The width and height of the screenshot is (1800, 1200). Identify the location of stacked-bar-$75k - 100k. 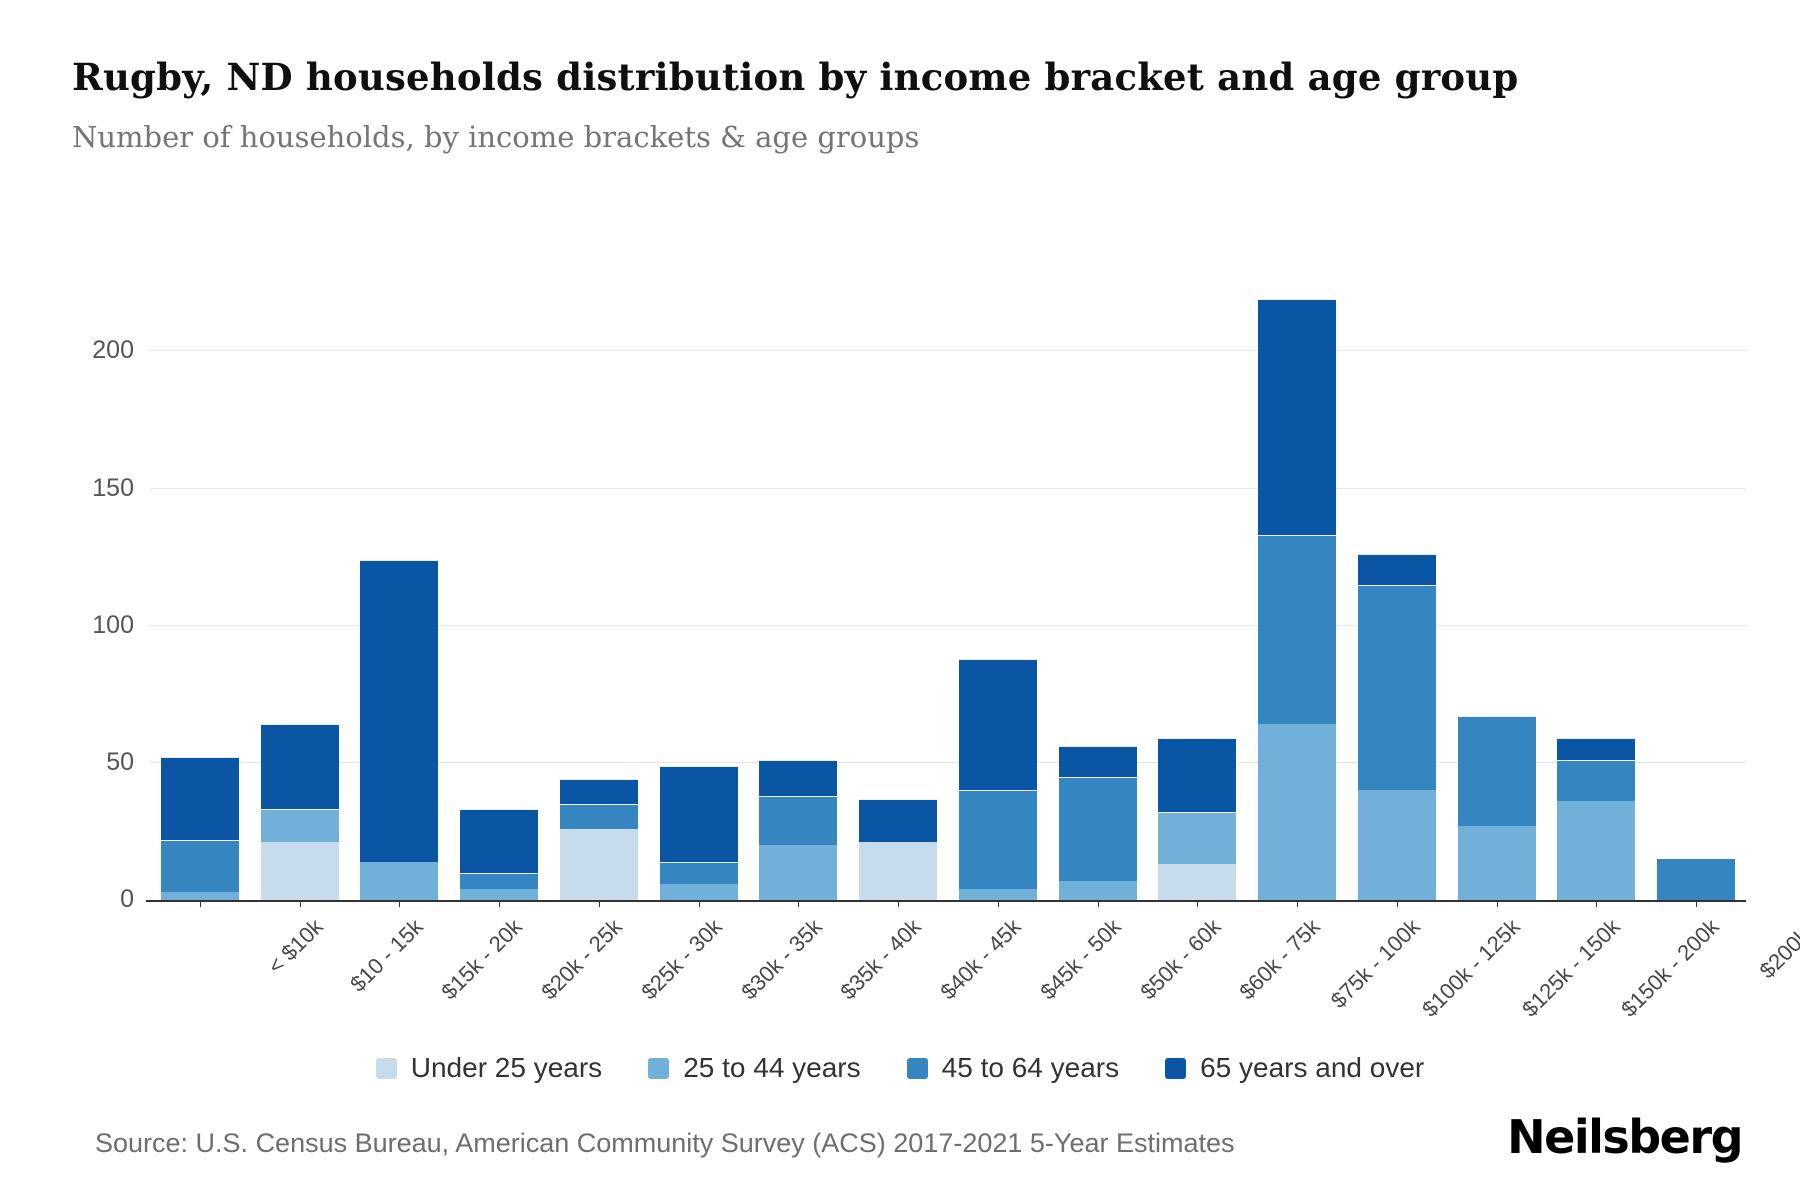
(1297, 599).